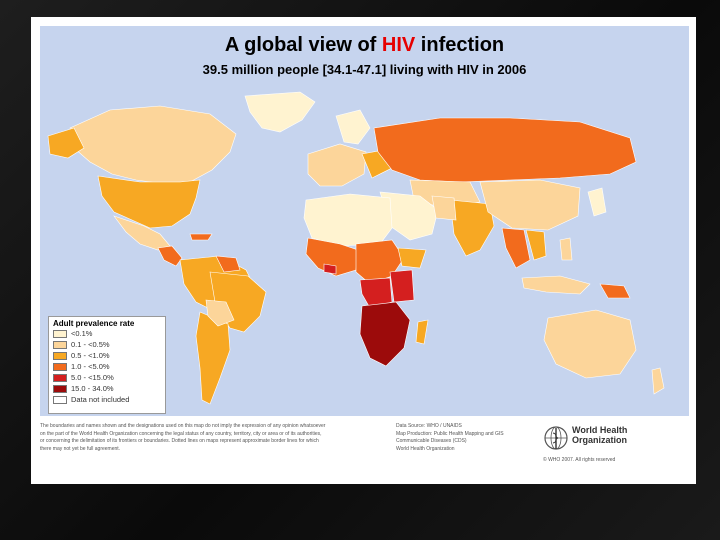 Image resolution: width=720 pixels, height=540 pixels. What do you see at coordinates (213, 358) in the screenshot?
I see `southern-cone` at bounding box center [213, 358].